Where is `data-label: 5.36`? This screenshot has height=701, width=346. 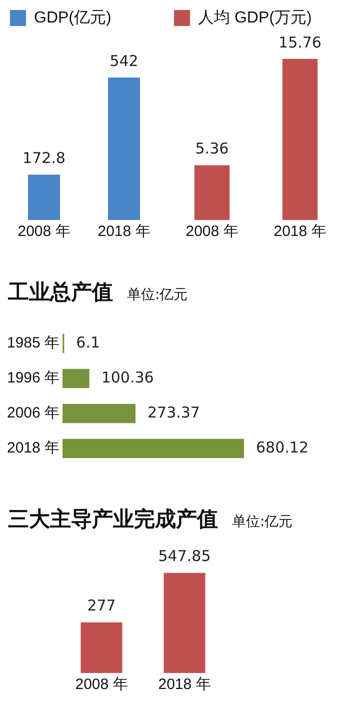
data-label: 5.36 is located at coordinates (212, 149).